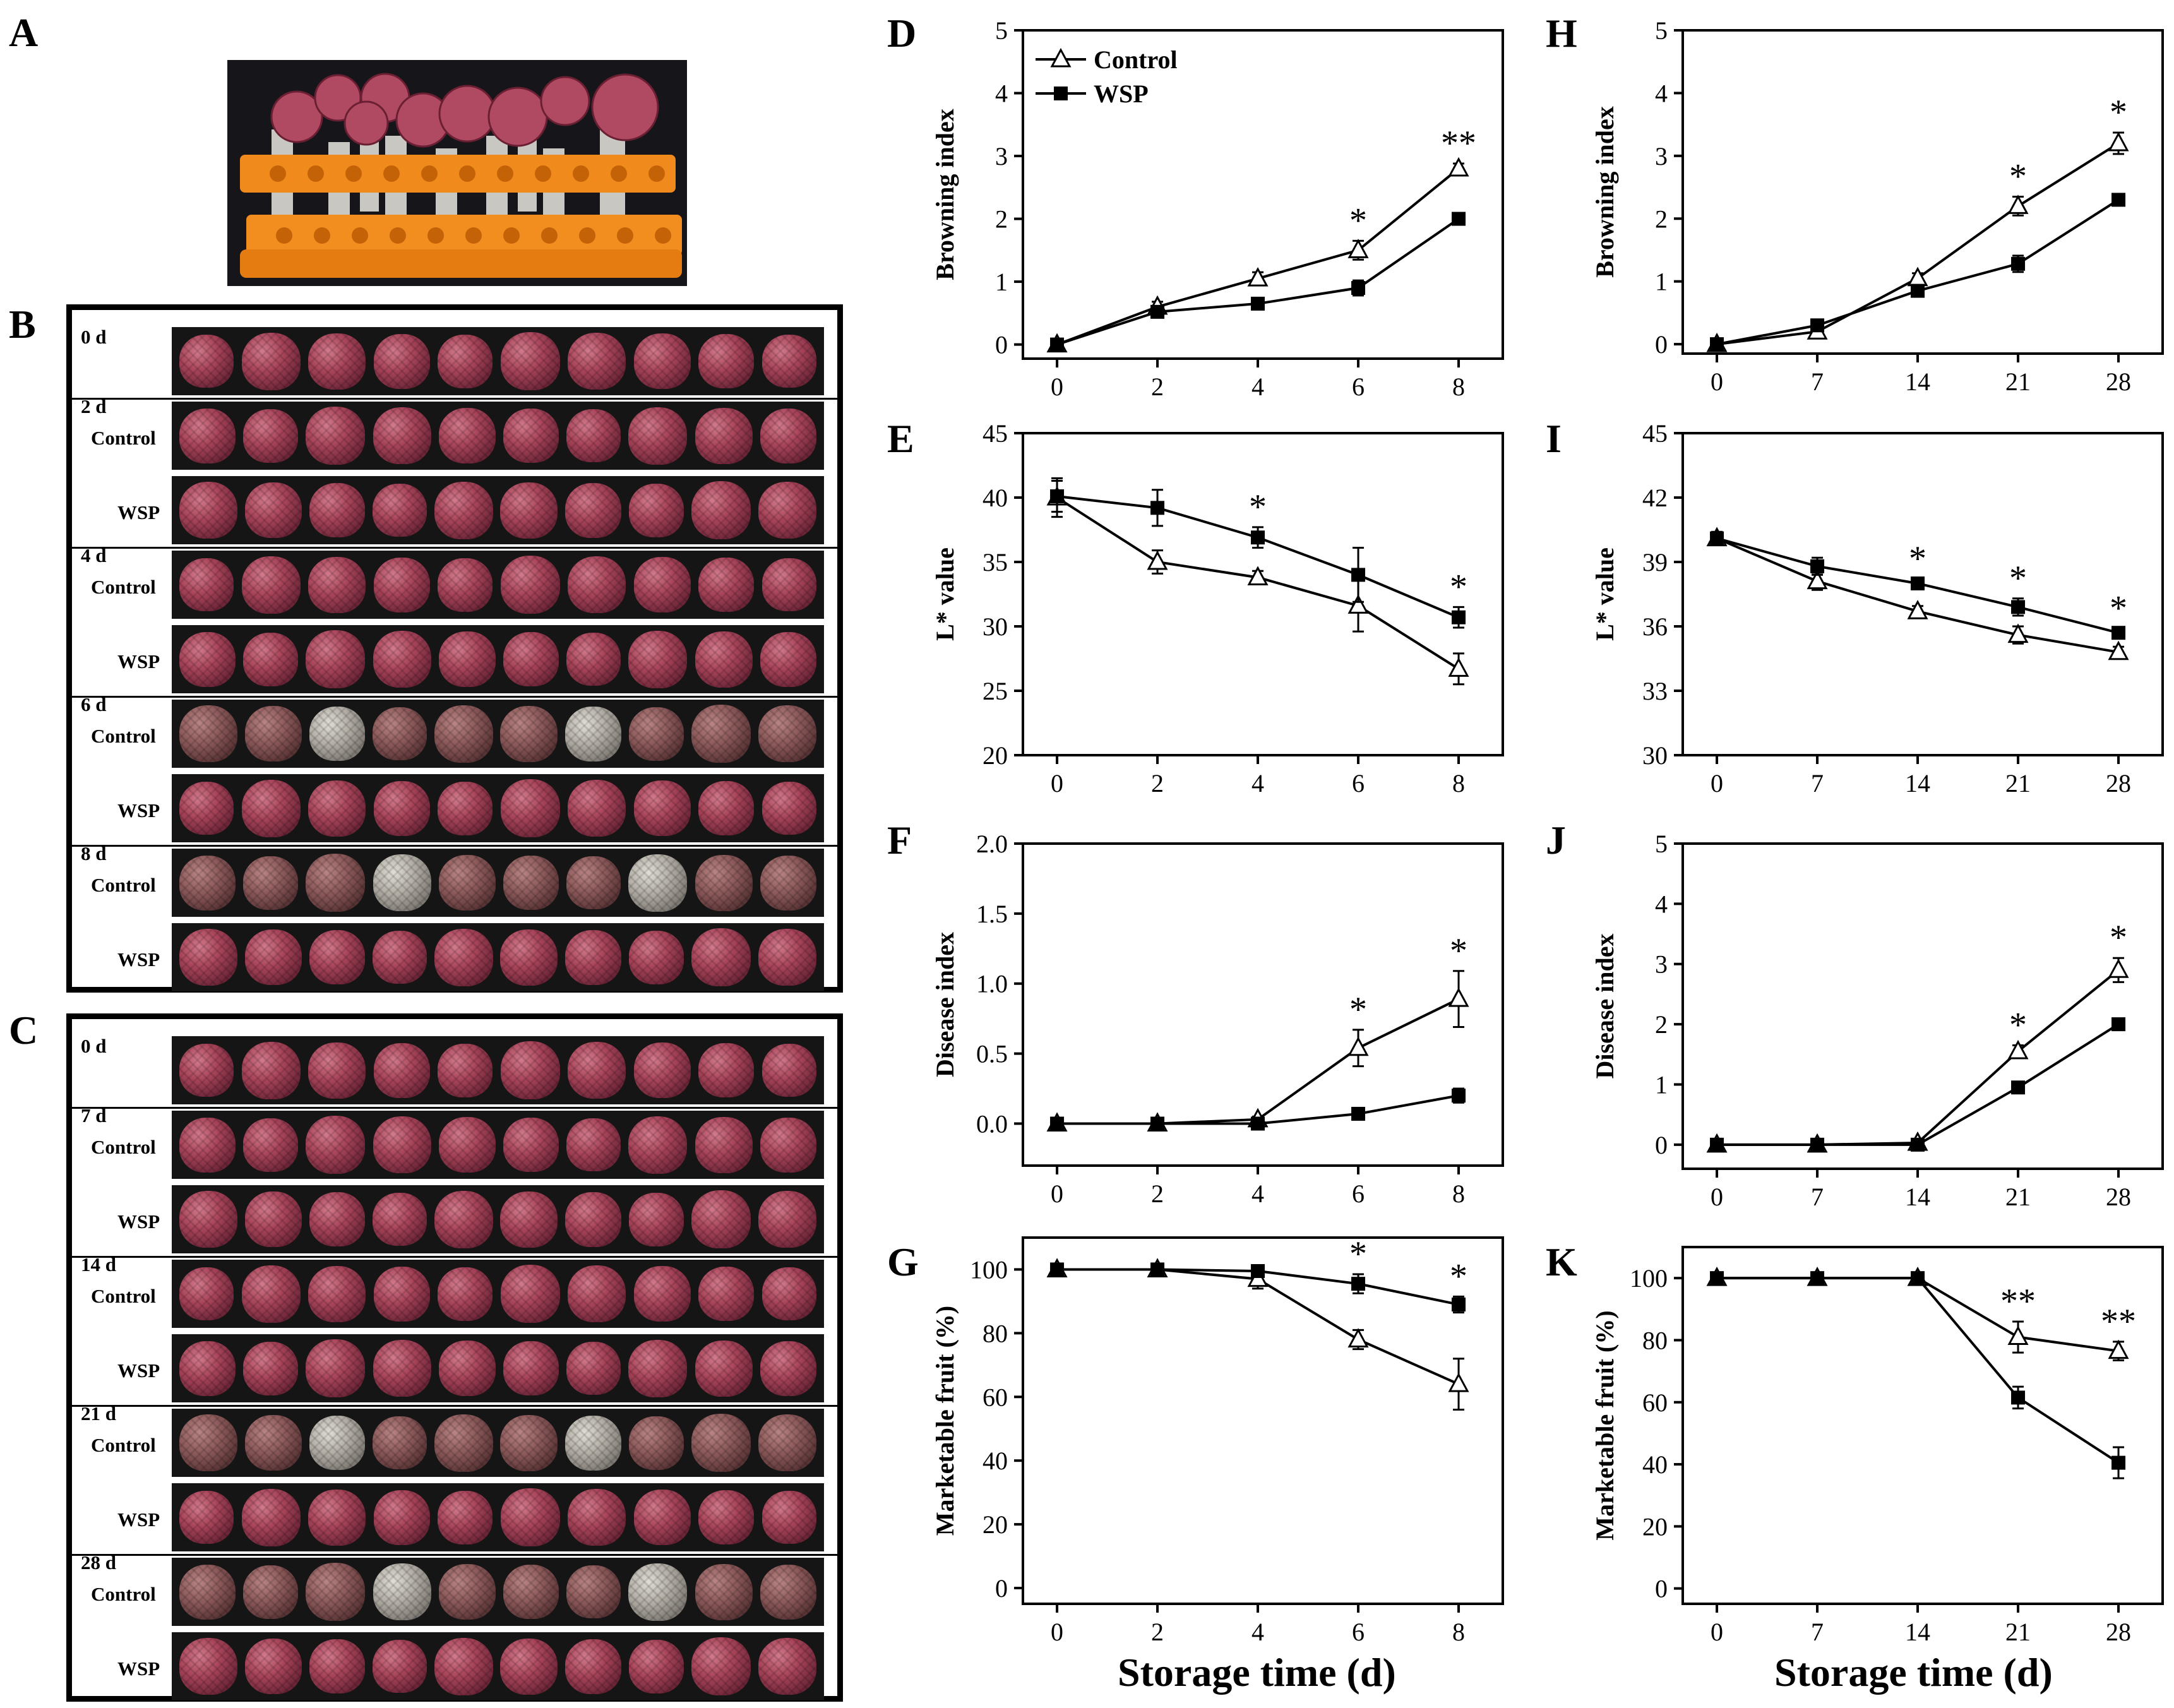  Describe the element at coordinates (1561, 1261) in the screenshot. I see `panel-label-k: K` at that location.